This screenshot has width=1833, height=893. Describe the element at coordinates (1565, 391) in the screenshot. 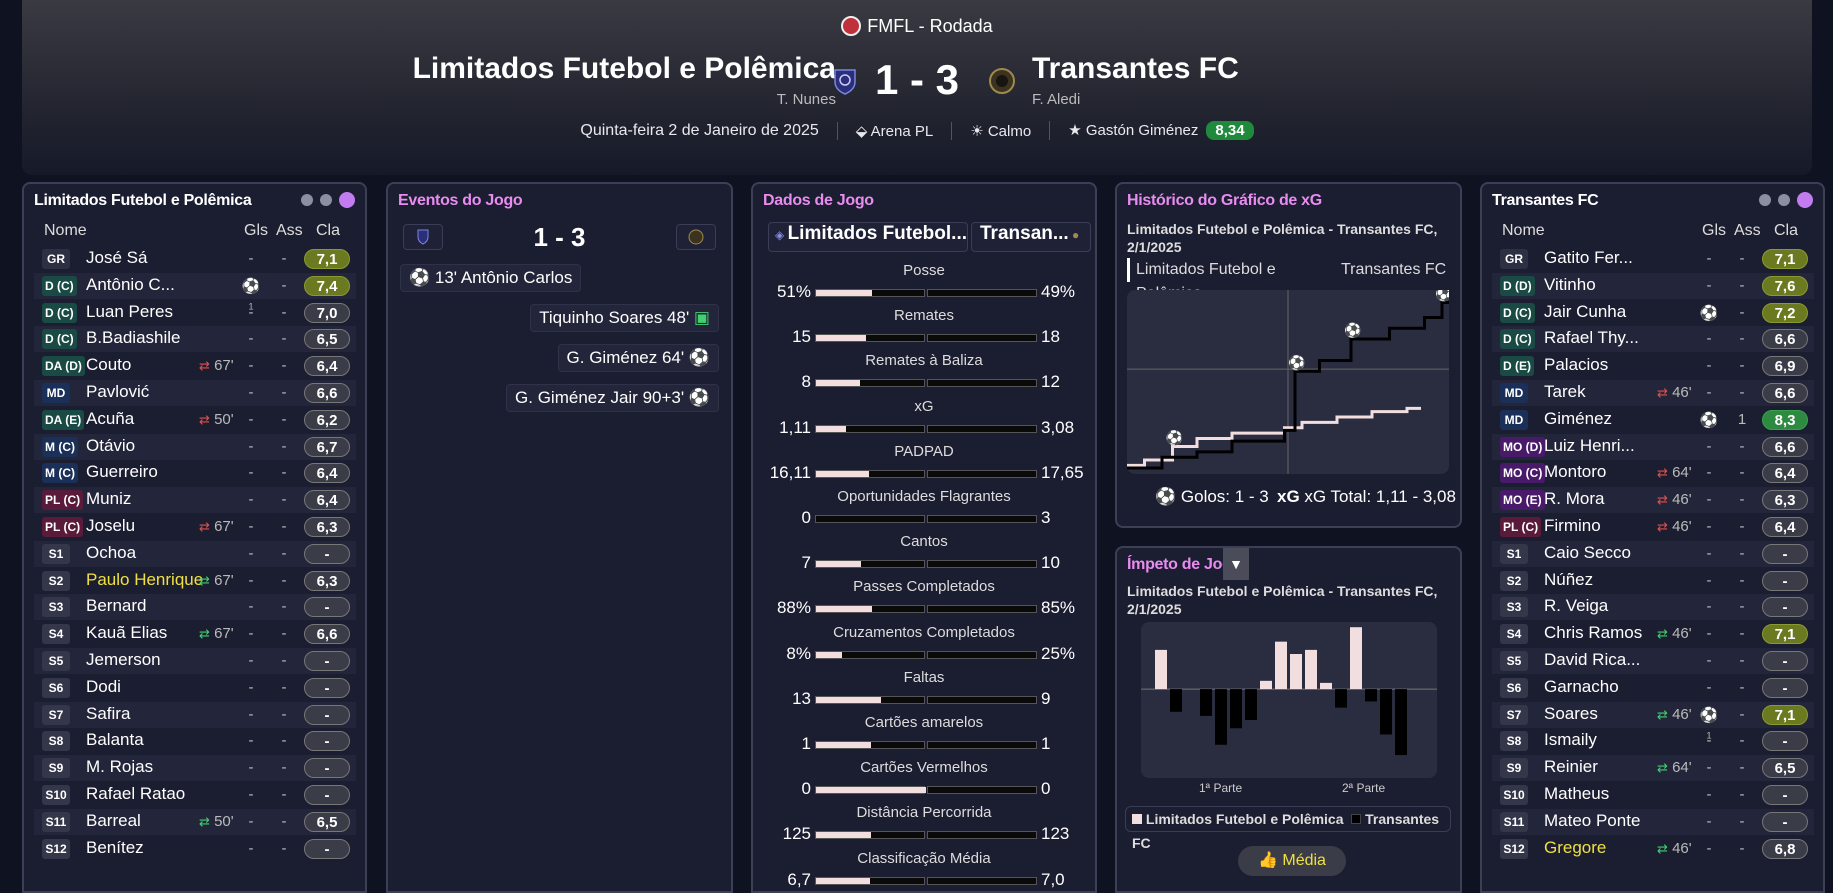

I see `player-name: Tarek` at that location.